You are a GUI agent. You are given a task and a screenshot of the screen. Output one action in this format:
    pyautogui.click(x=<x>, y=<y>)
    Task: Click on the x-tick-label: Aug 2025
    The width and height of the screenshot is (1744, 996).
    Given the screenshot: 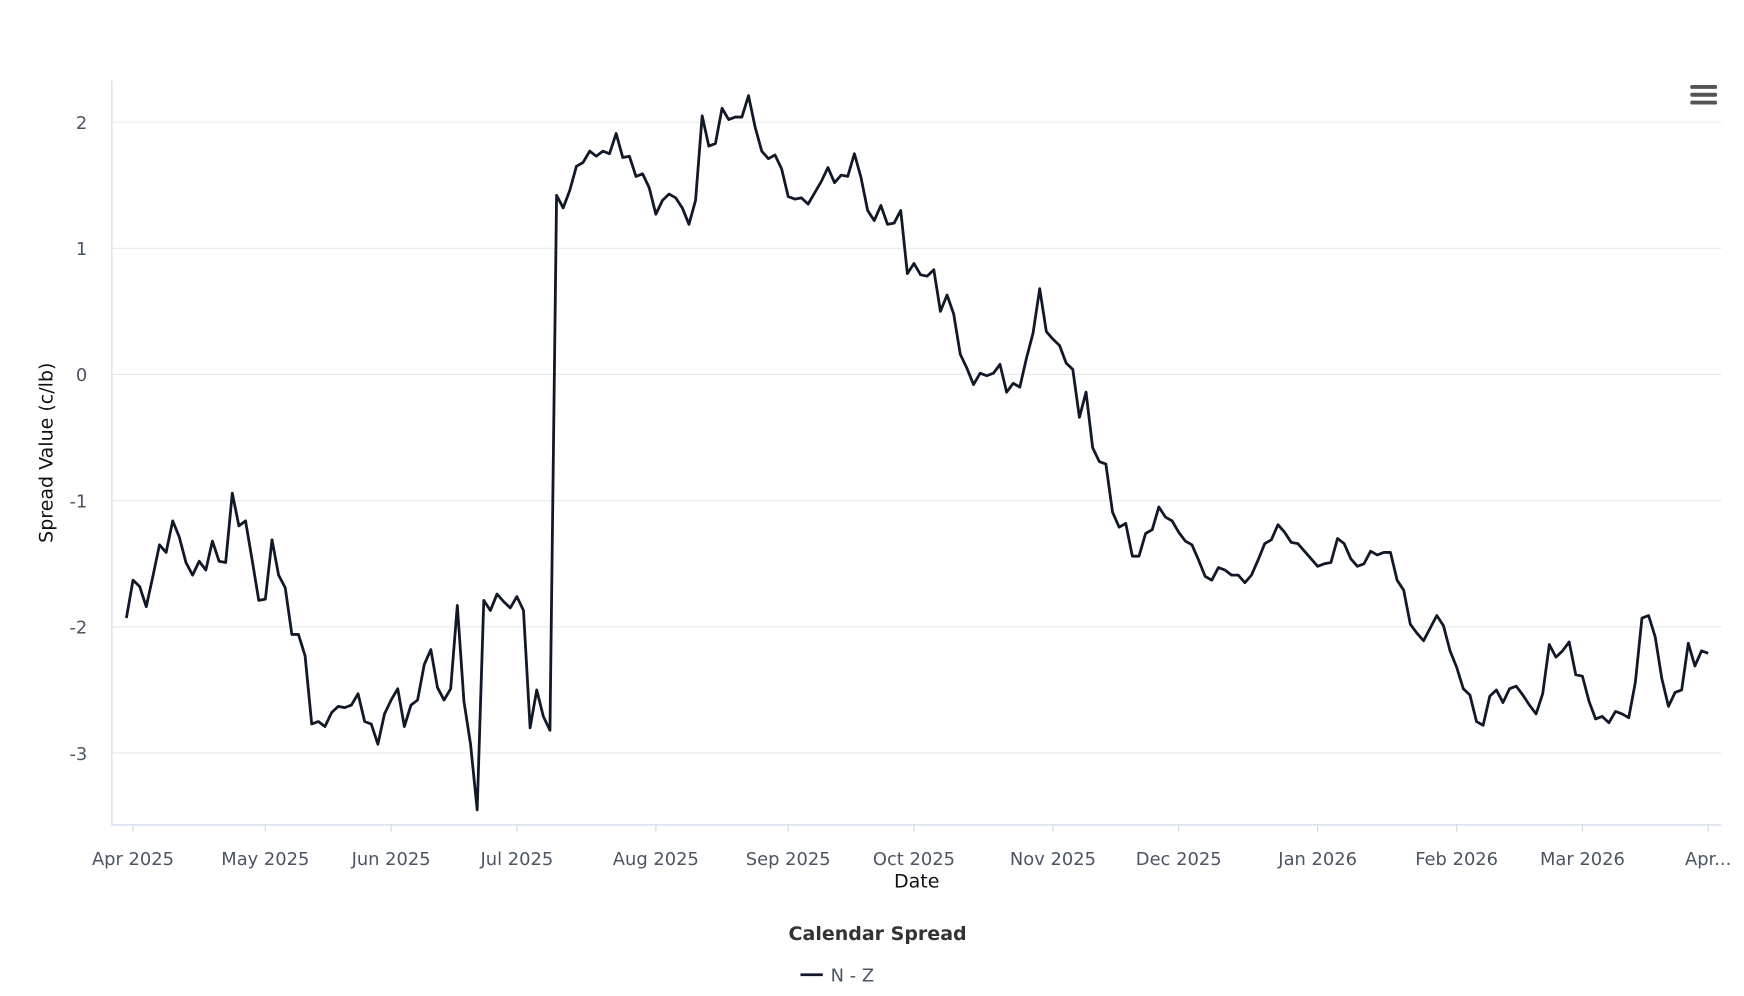 What is the action you would take?
    pyautogui.click(x=656, y=859)
    